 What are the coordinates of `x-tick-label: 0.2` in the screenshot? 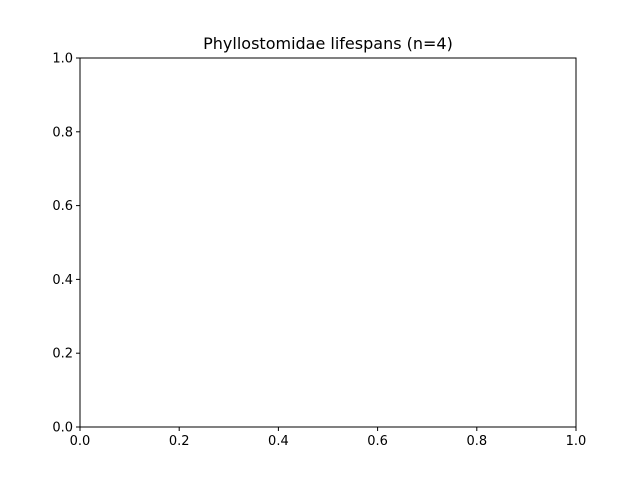 It's located at (179, 441).